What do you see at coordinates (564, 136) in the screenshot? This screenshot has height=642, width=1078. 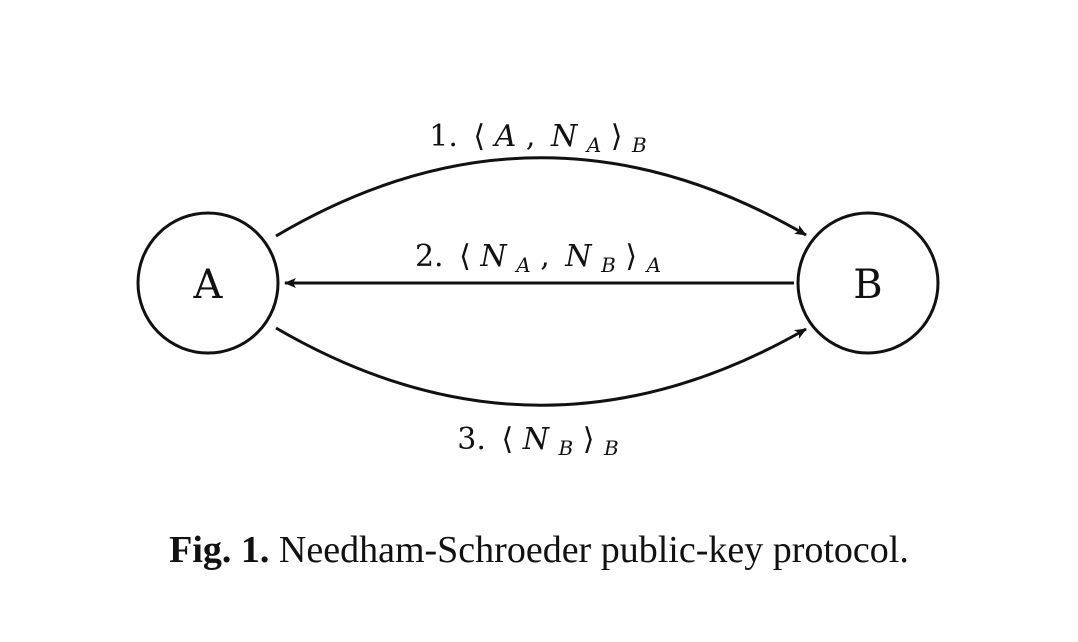 I see `message-1-term2: N` at bounding box center [564, 136].